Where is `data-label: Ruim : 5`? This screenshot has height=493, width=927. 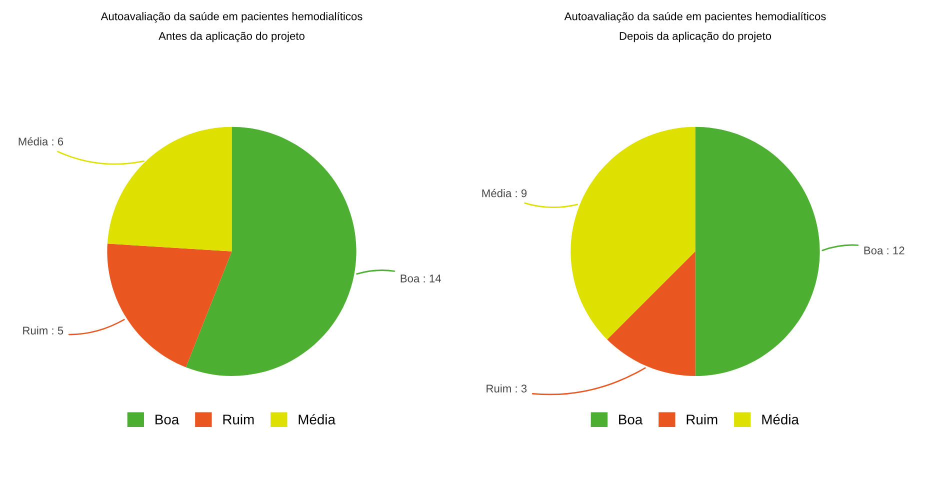 data-label: Ruim : 5 is located at coordinates (43, 330).